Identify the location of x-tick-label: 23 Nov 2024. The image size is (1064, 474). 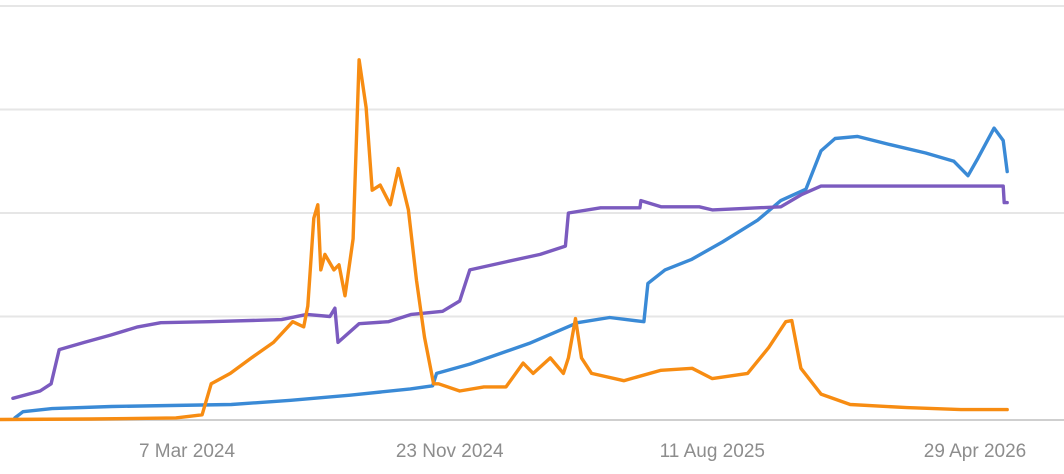
(450, 451).